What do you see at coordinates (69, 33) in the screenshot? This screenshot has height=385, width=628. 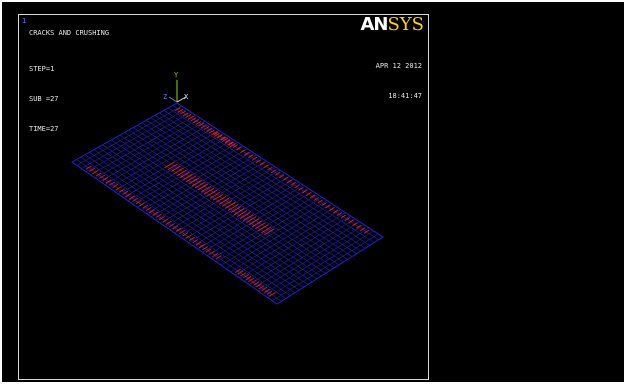 I see `plot-title: CRACKS AND CRUSHING` at bounding box center [69, 33].